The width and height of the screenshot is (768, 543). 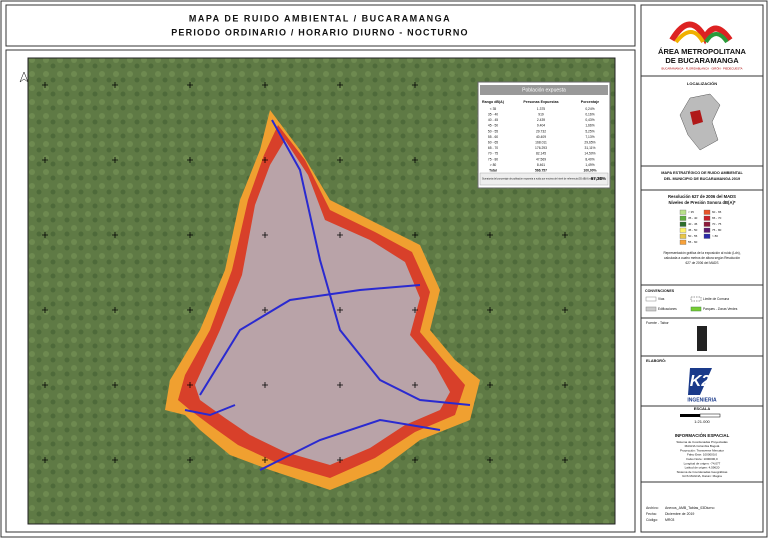 What do you see at coordinates (541, 137) in the screenshot?
I see `table-cell: 40.409` at bounding box center [541, 137].